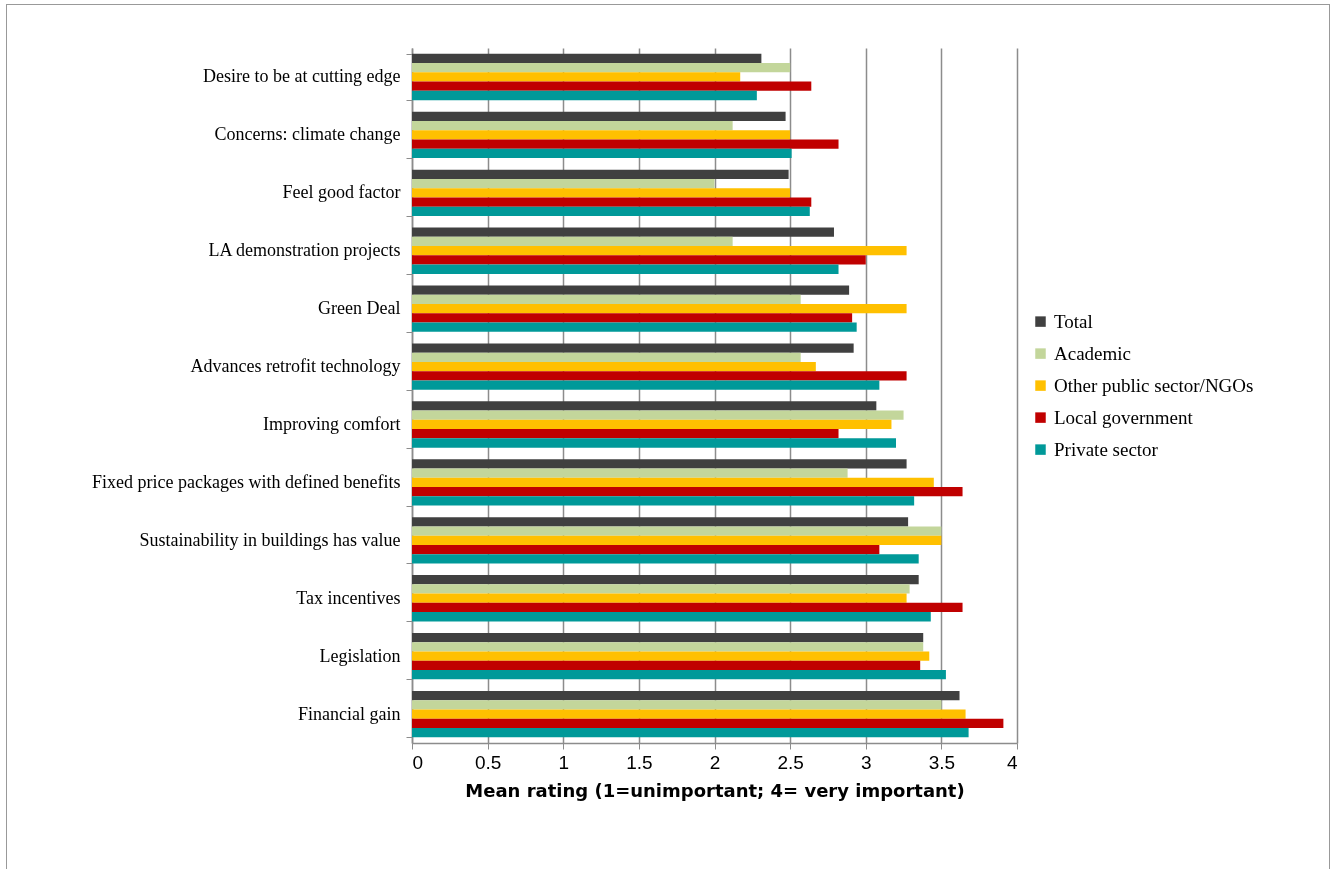 The image size is (1338, 869). I want to click on x-tick-label: 0, so click(418, 762).